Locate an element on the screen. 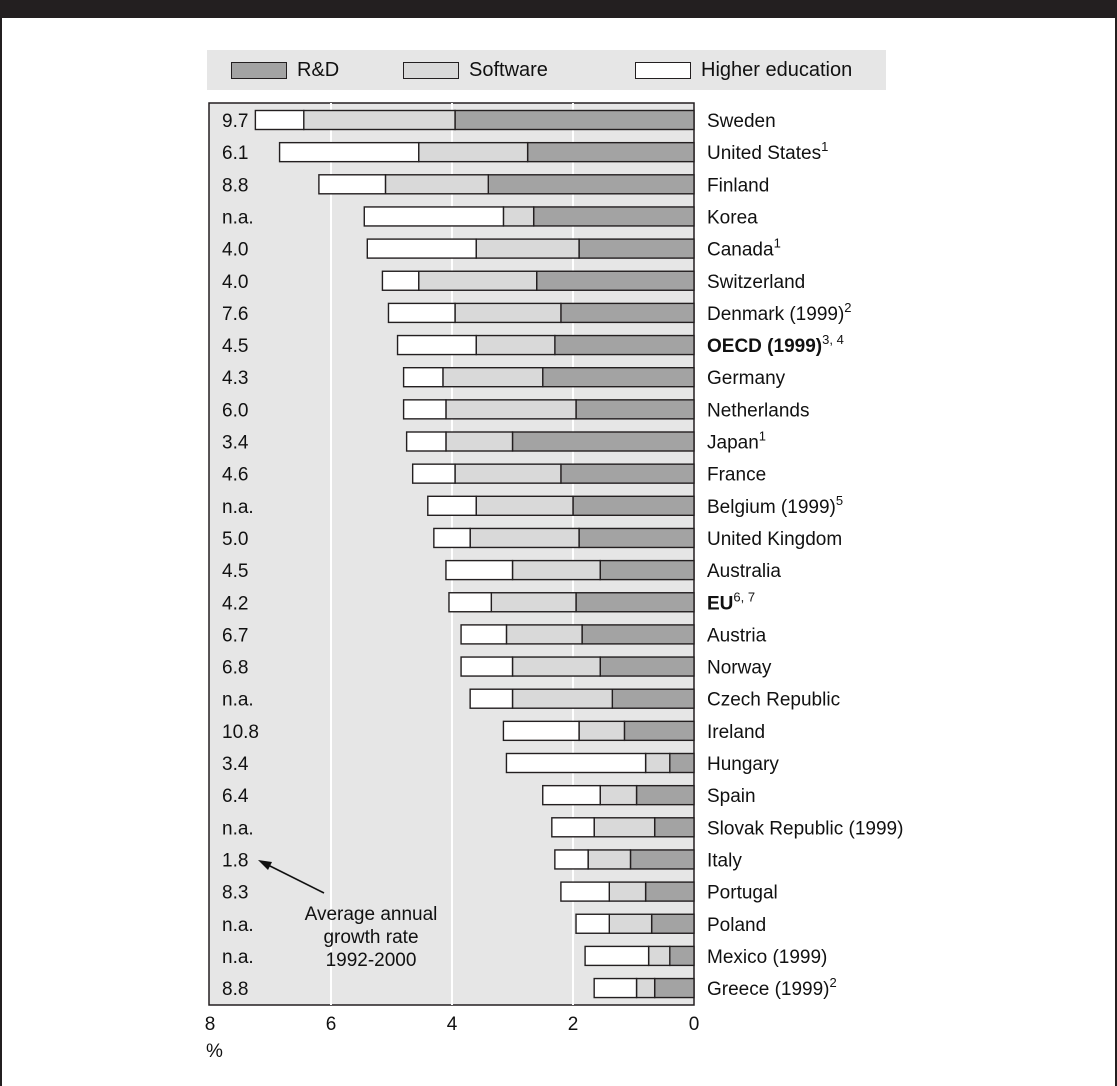 The width and height of the screenshot is (1117, 1086). country-label: Hungary is located at coordinates (743, 764).